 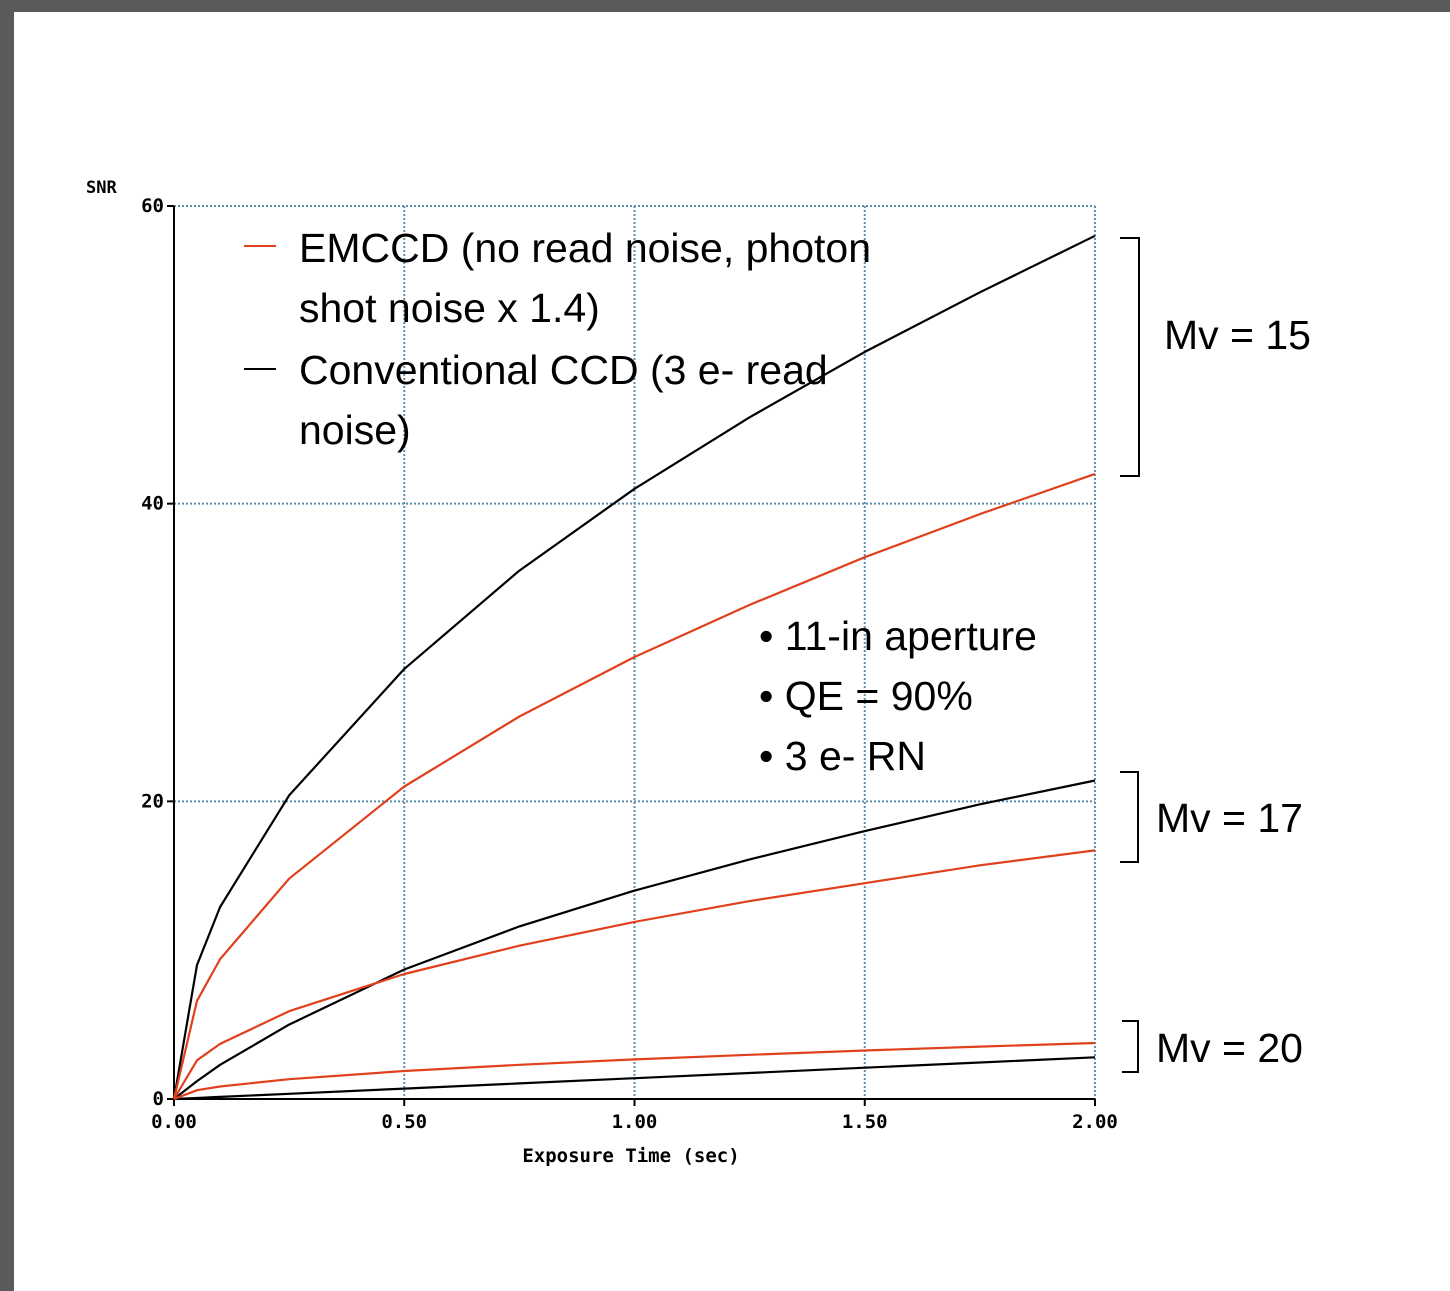 I want to click on x-axis-label: Exposure Time (sec), so click(x=630, y=1156).